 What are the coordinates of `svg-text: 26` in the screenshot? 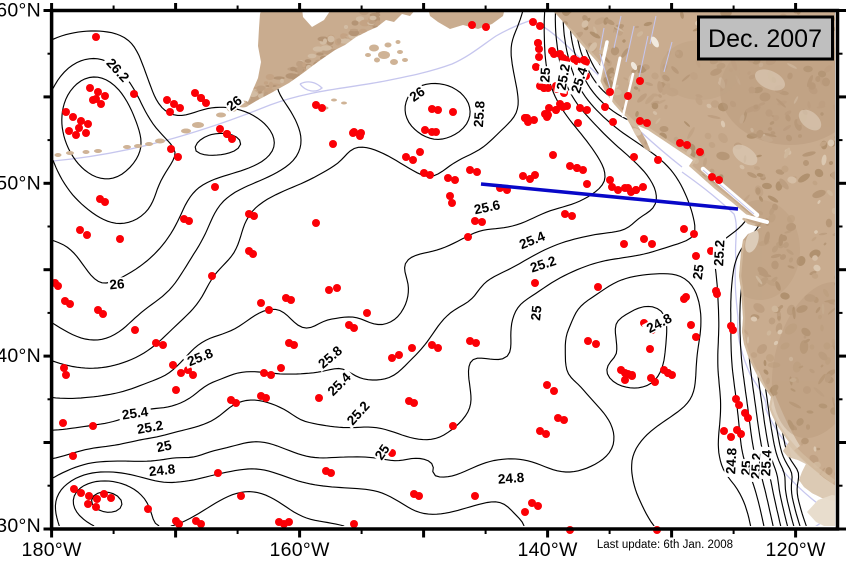 It's located at (117, 284).